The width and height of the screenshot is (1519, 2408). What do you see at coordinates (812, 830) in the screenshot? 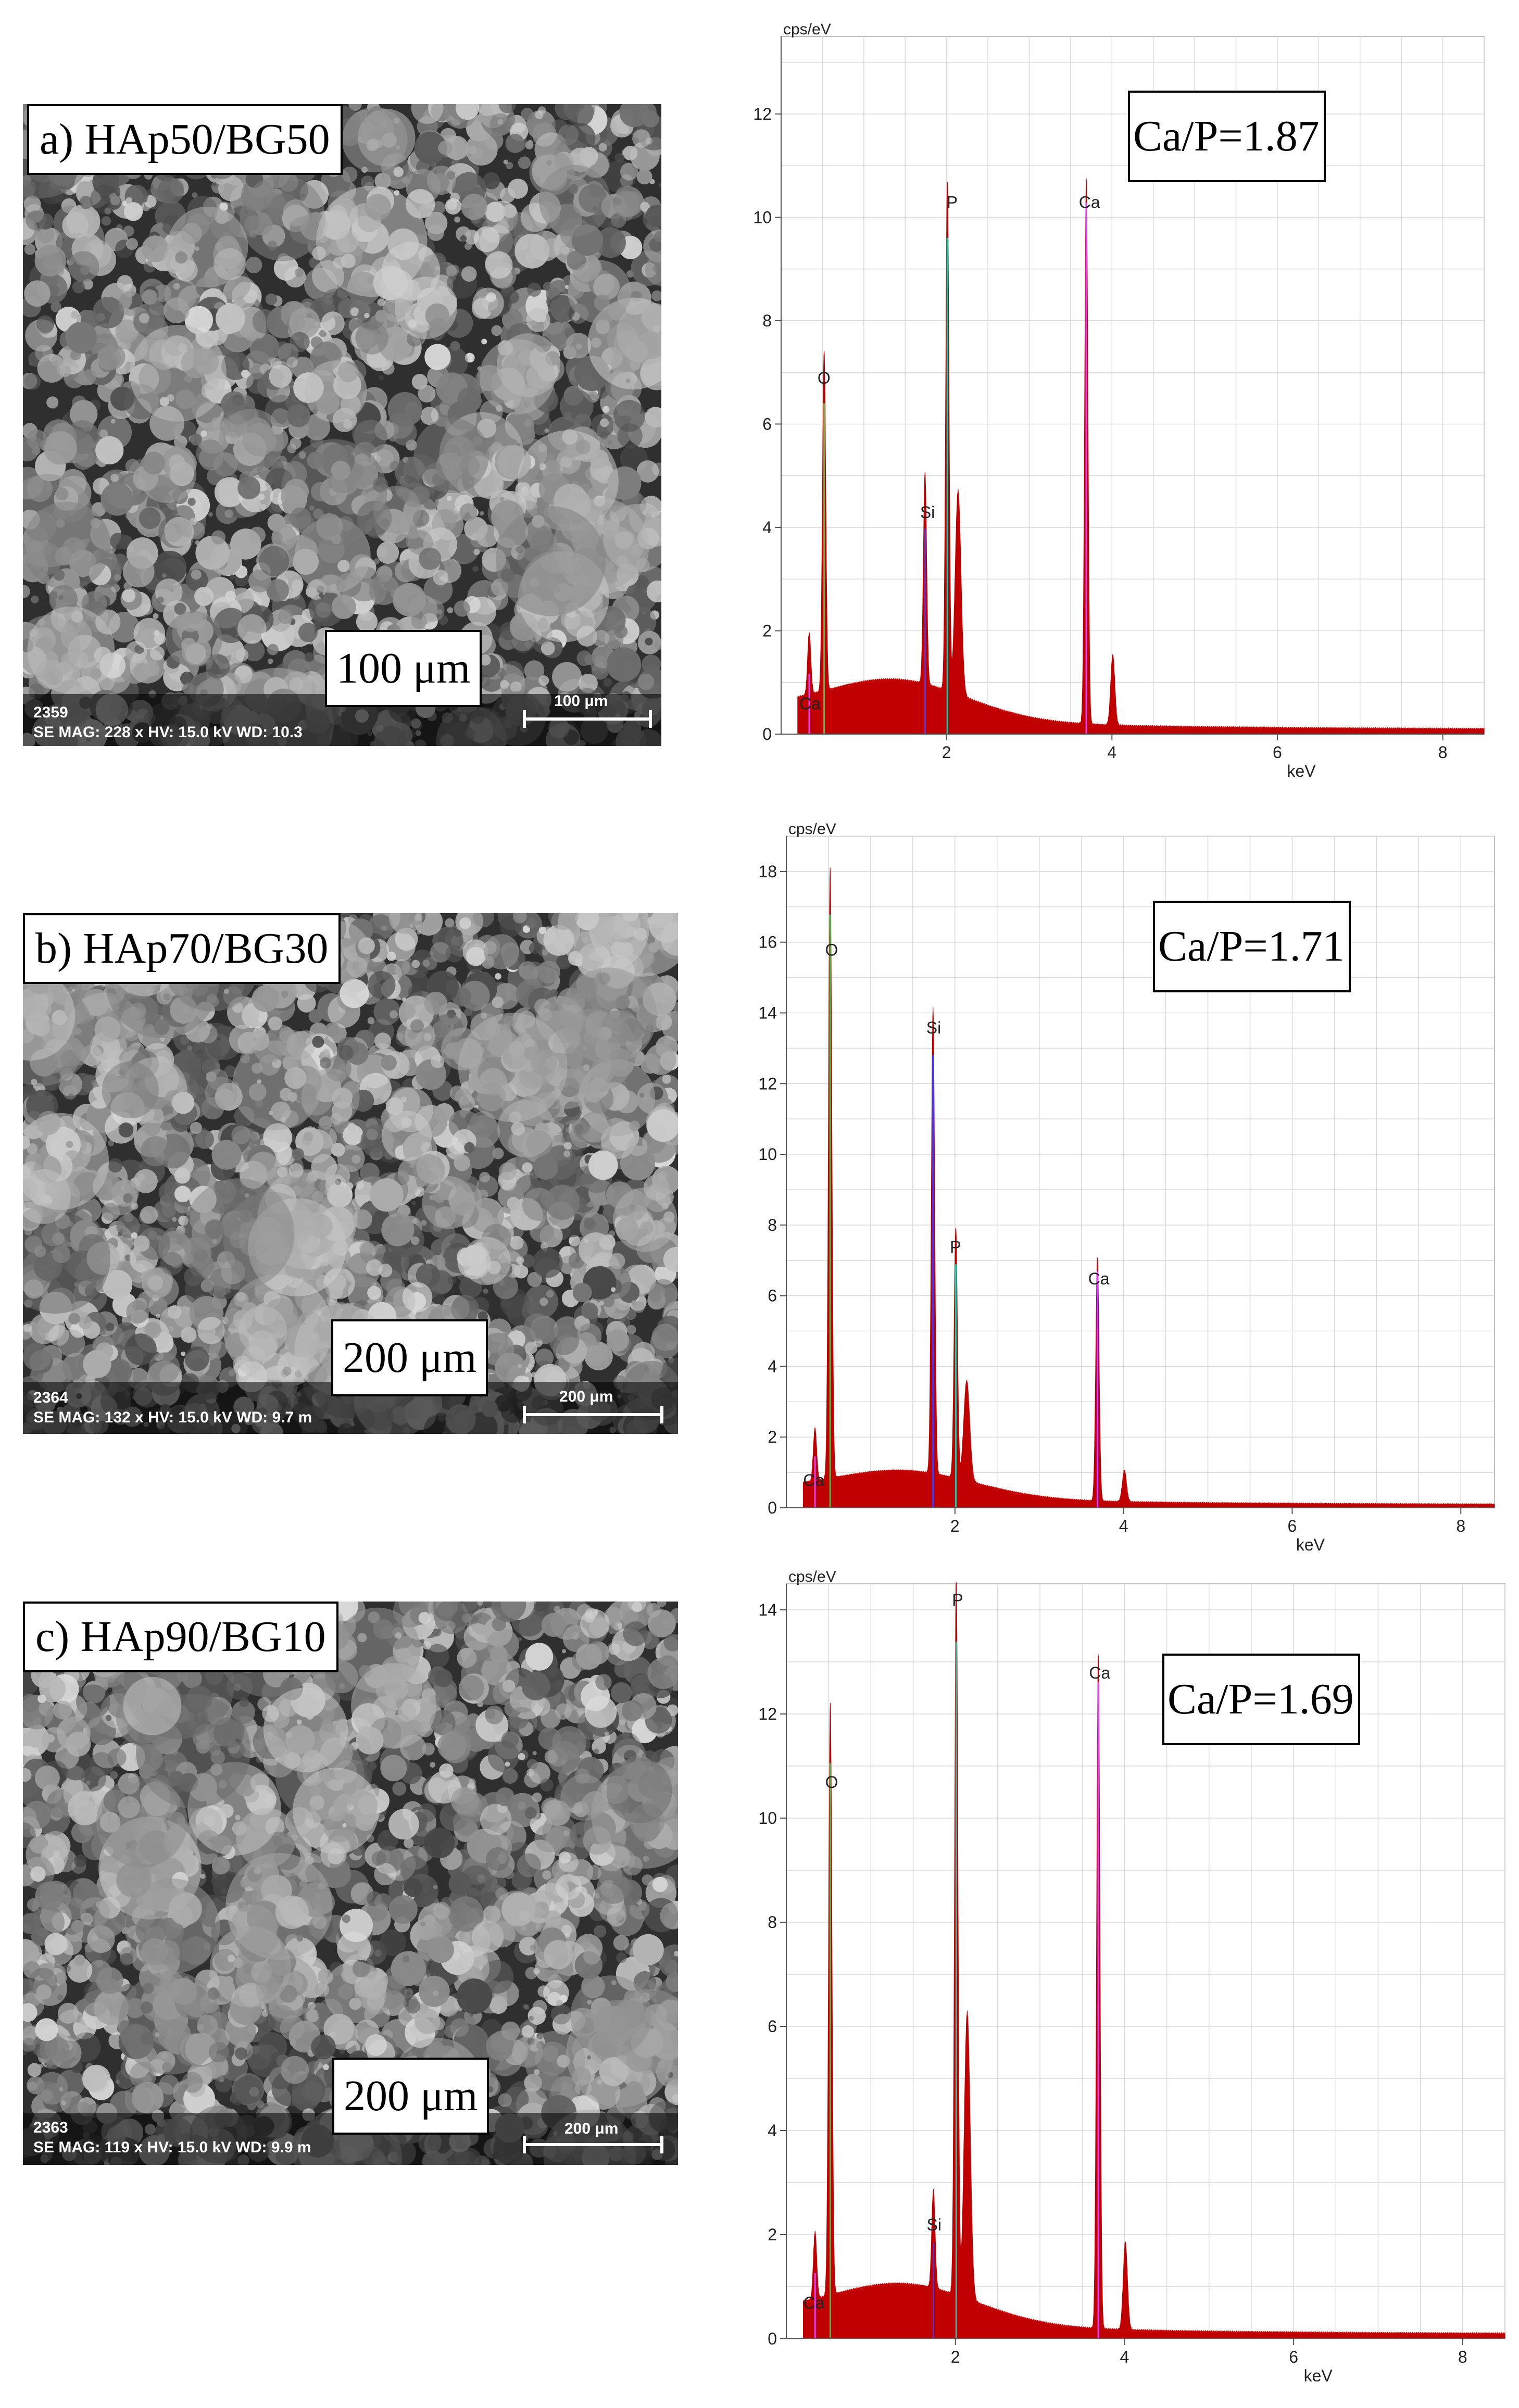
I see `y-axis-label: cps/eV` at bounding box center [812, 830].